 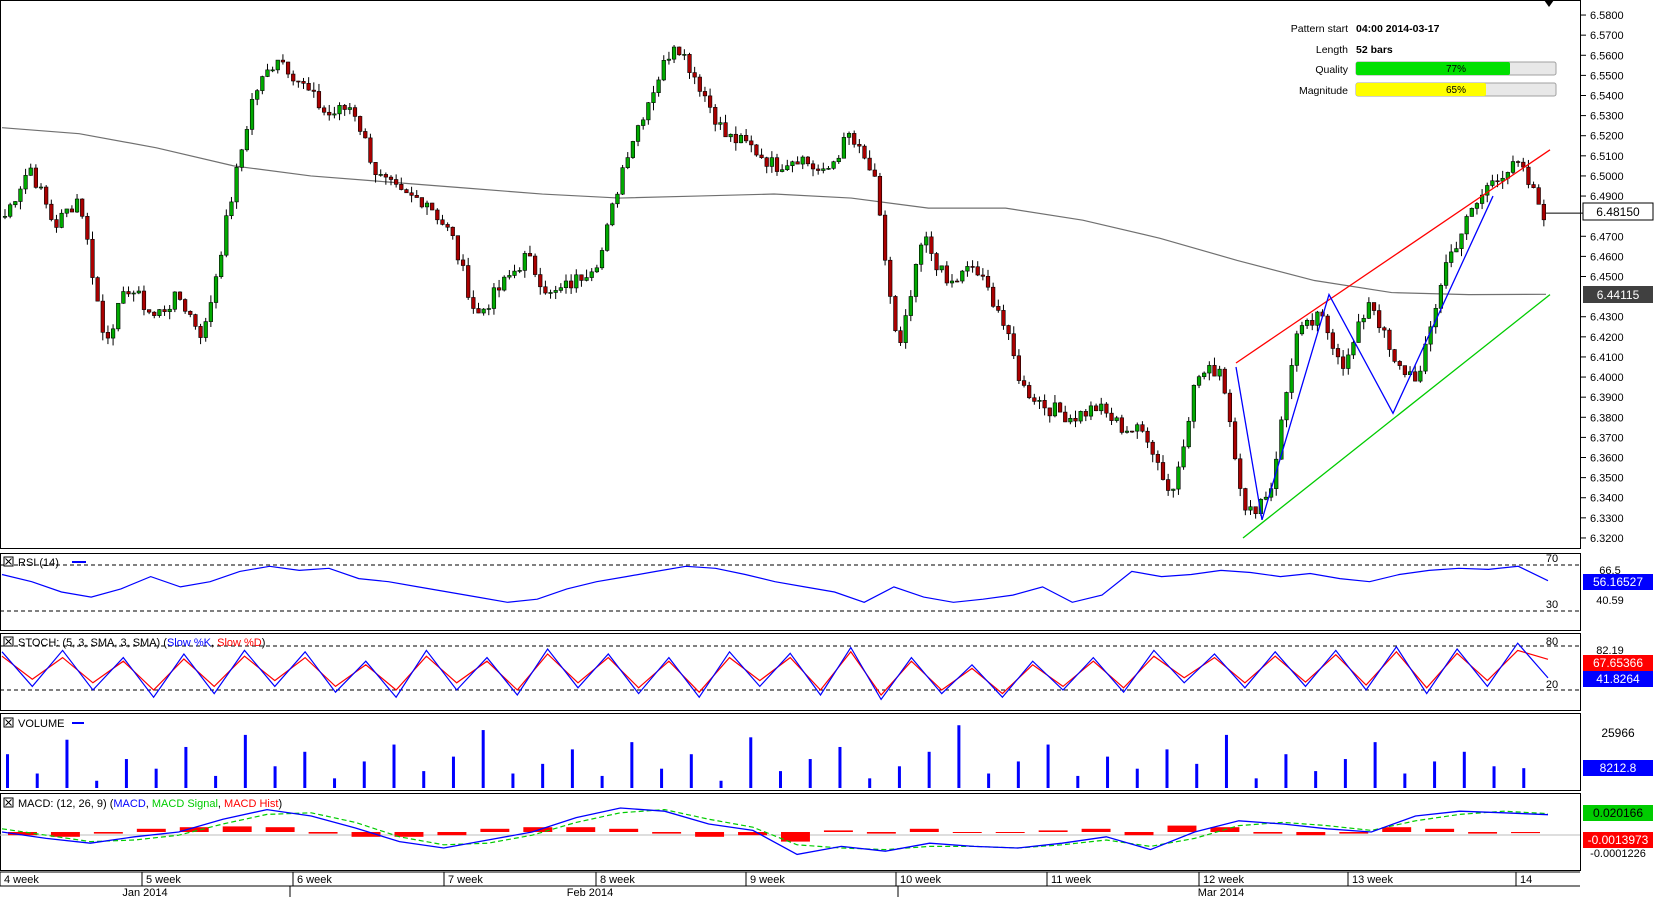 What do you see at coordinates (920, 880) in the screenshot?
I see `week-label: 10 week` at bounding box center [920, 880].